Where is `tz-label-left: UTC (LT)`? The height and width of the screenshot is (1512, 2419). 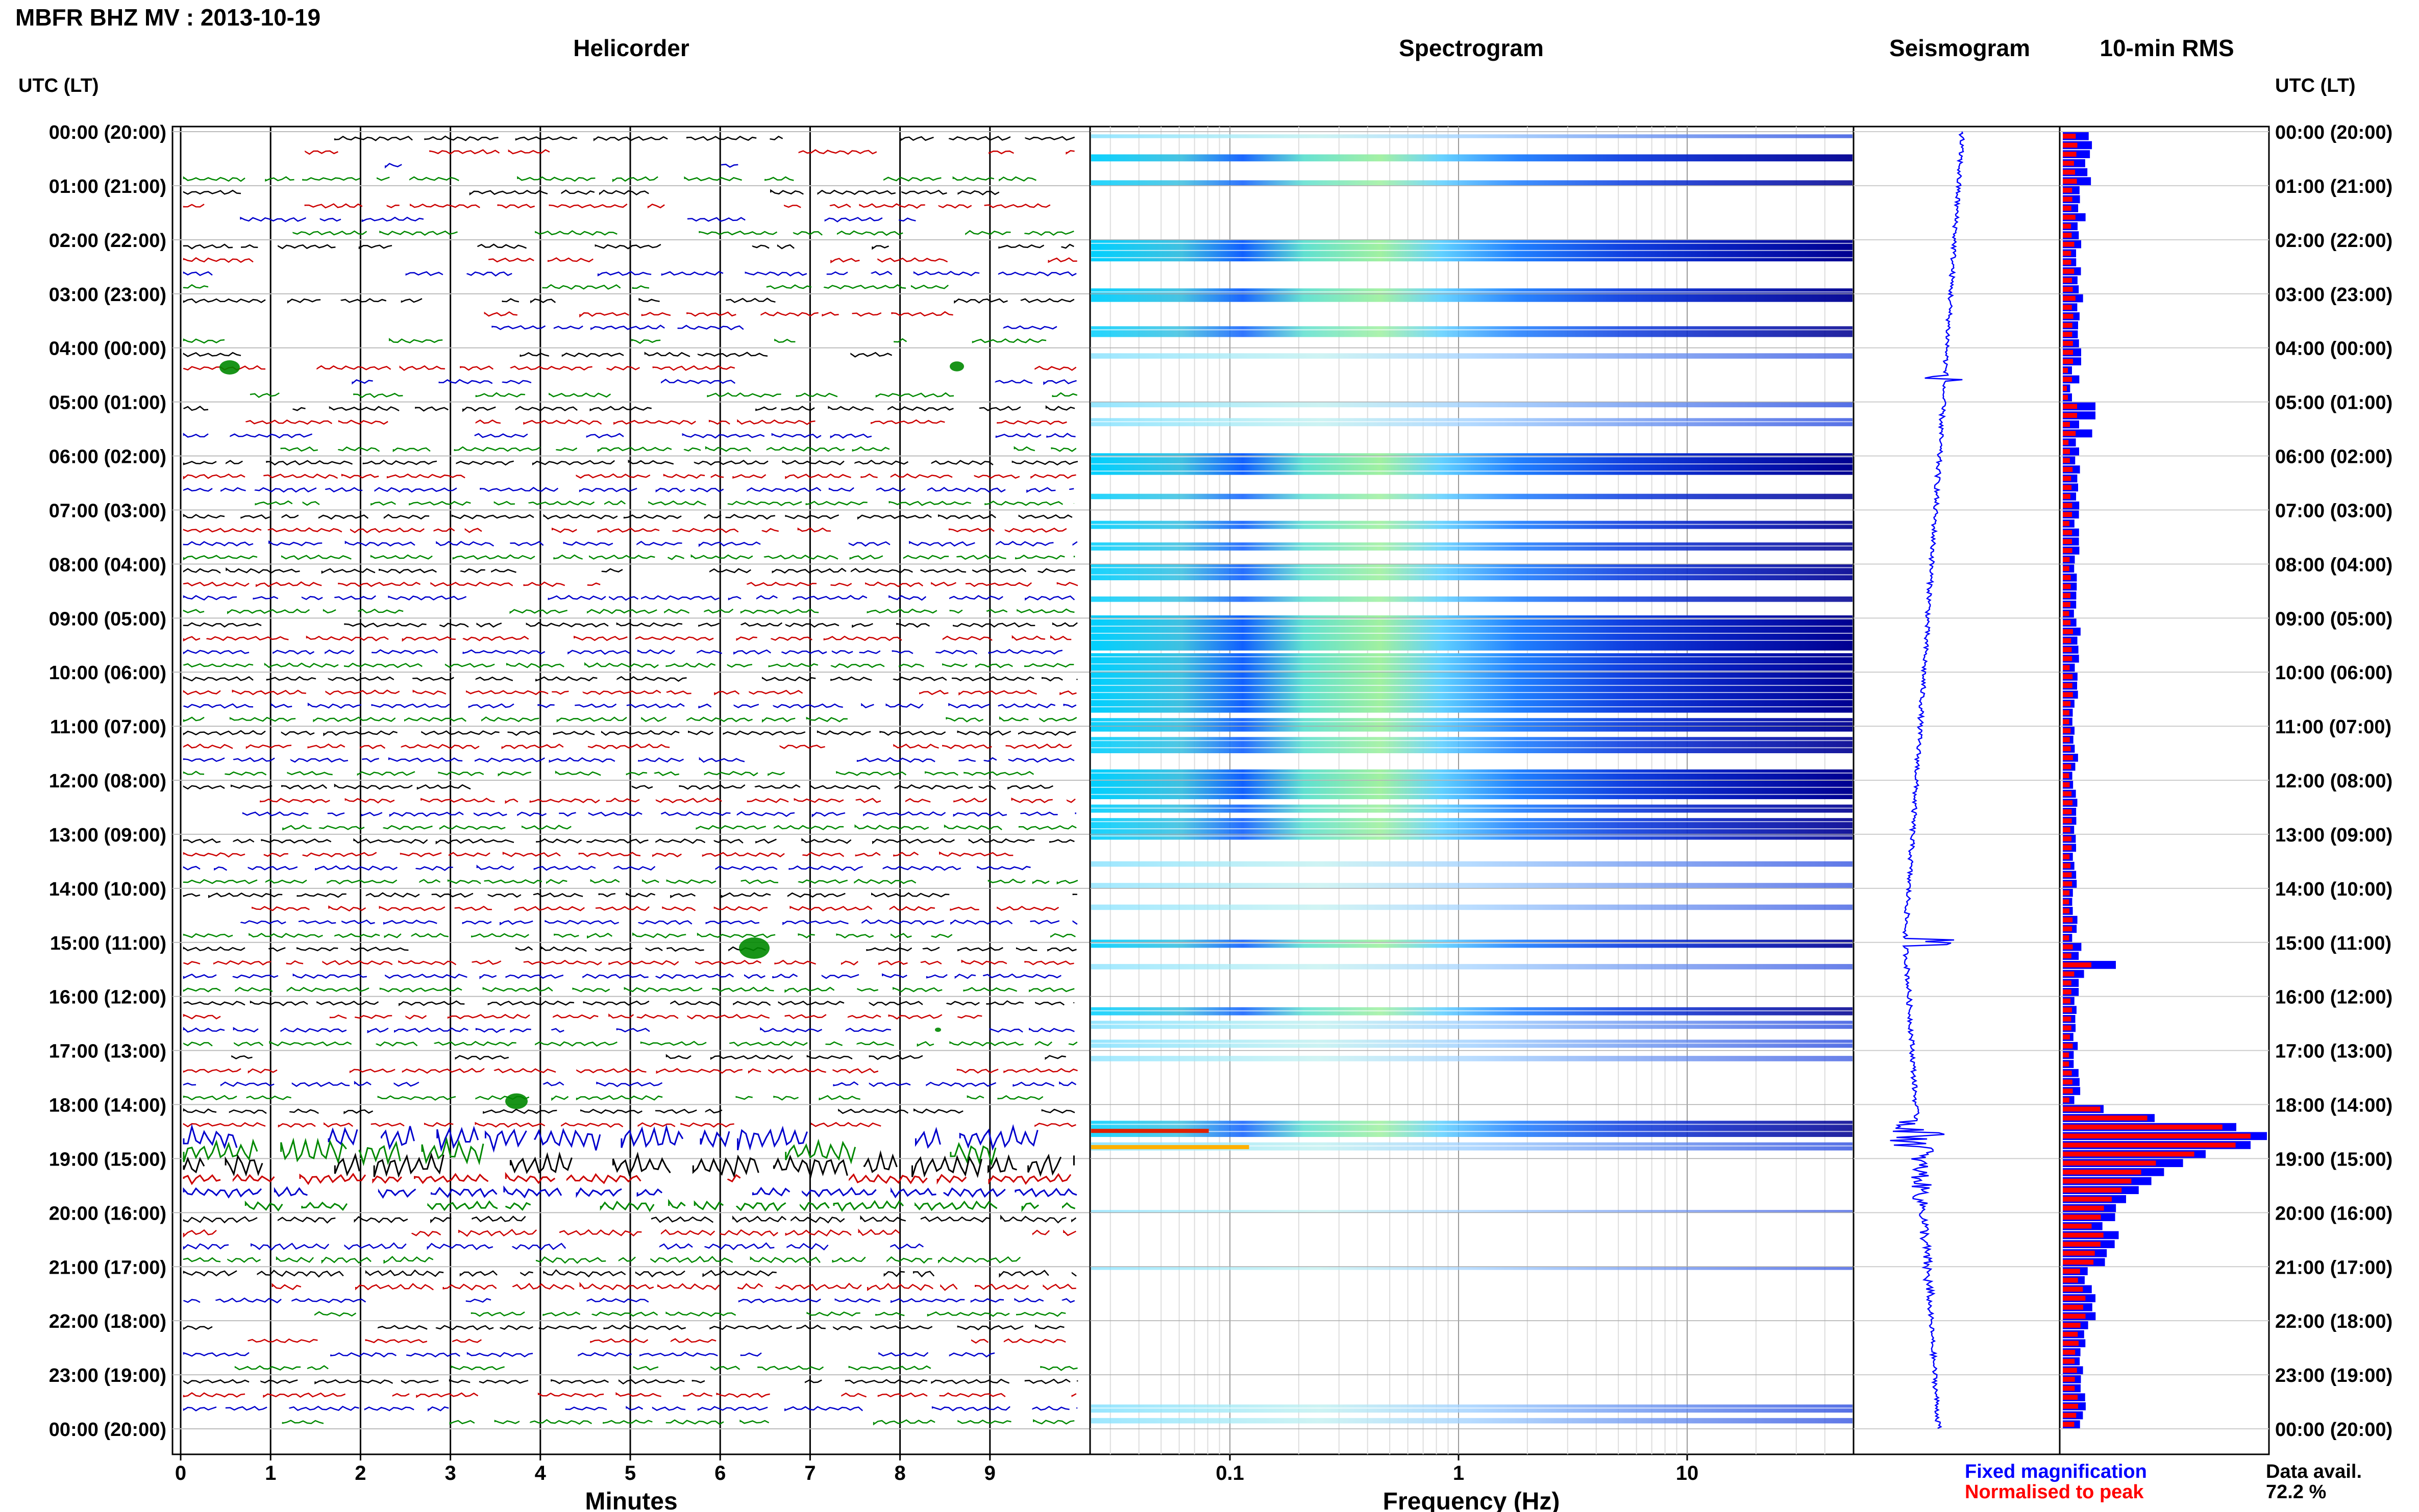
tz-label-left: UTC (LT) is located at coordinates (58, 85).